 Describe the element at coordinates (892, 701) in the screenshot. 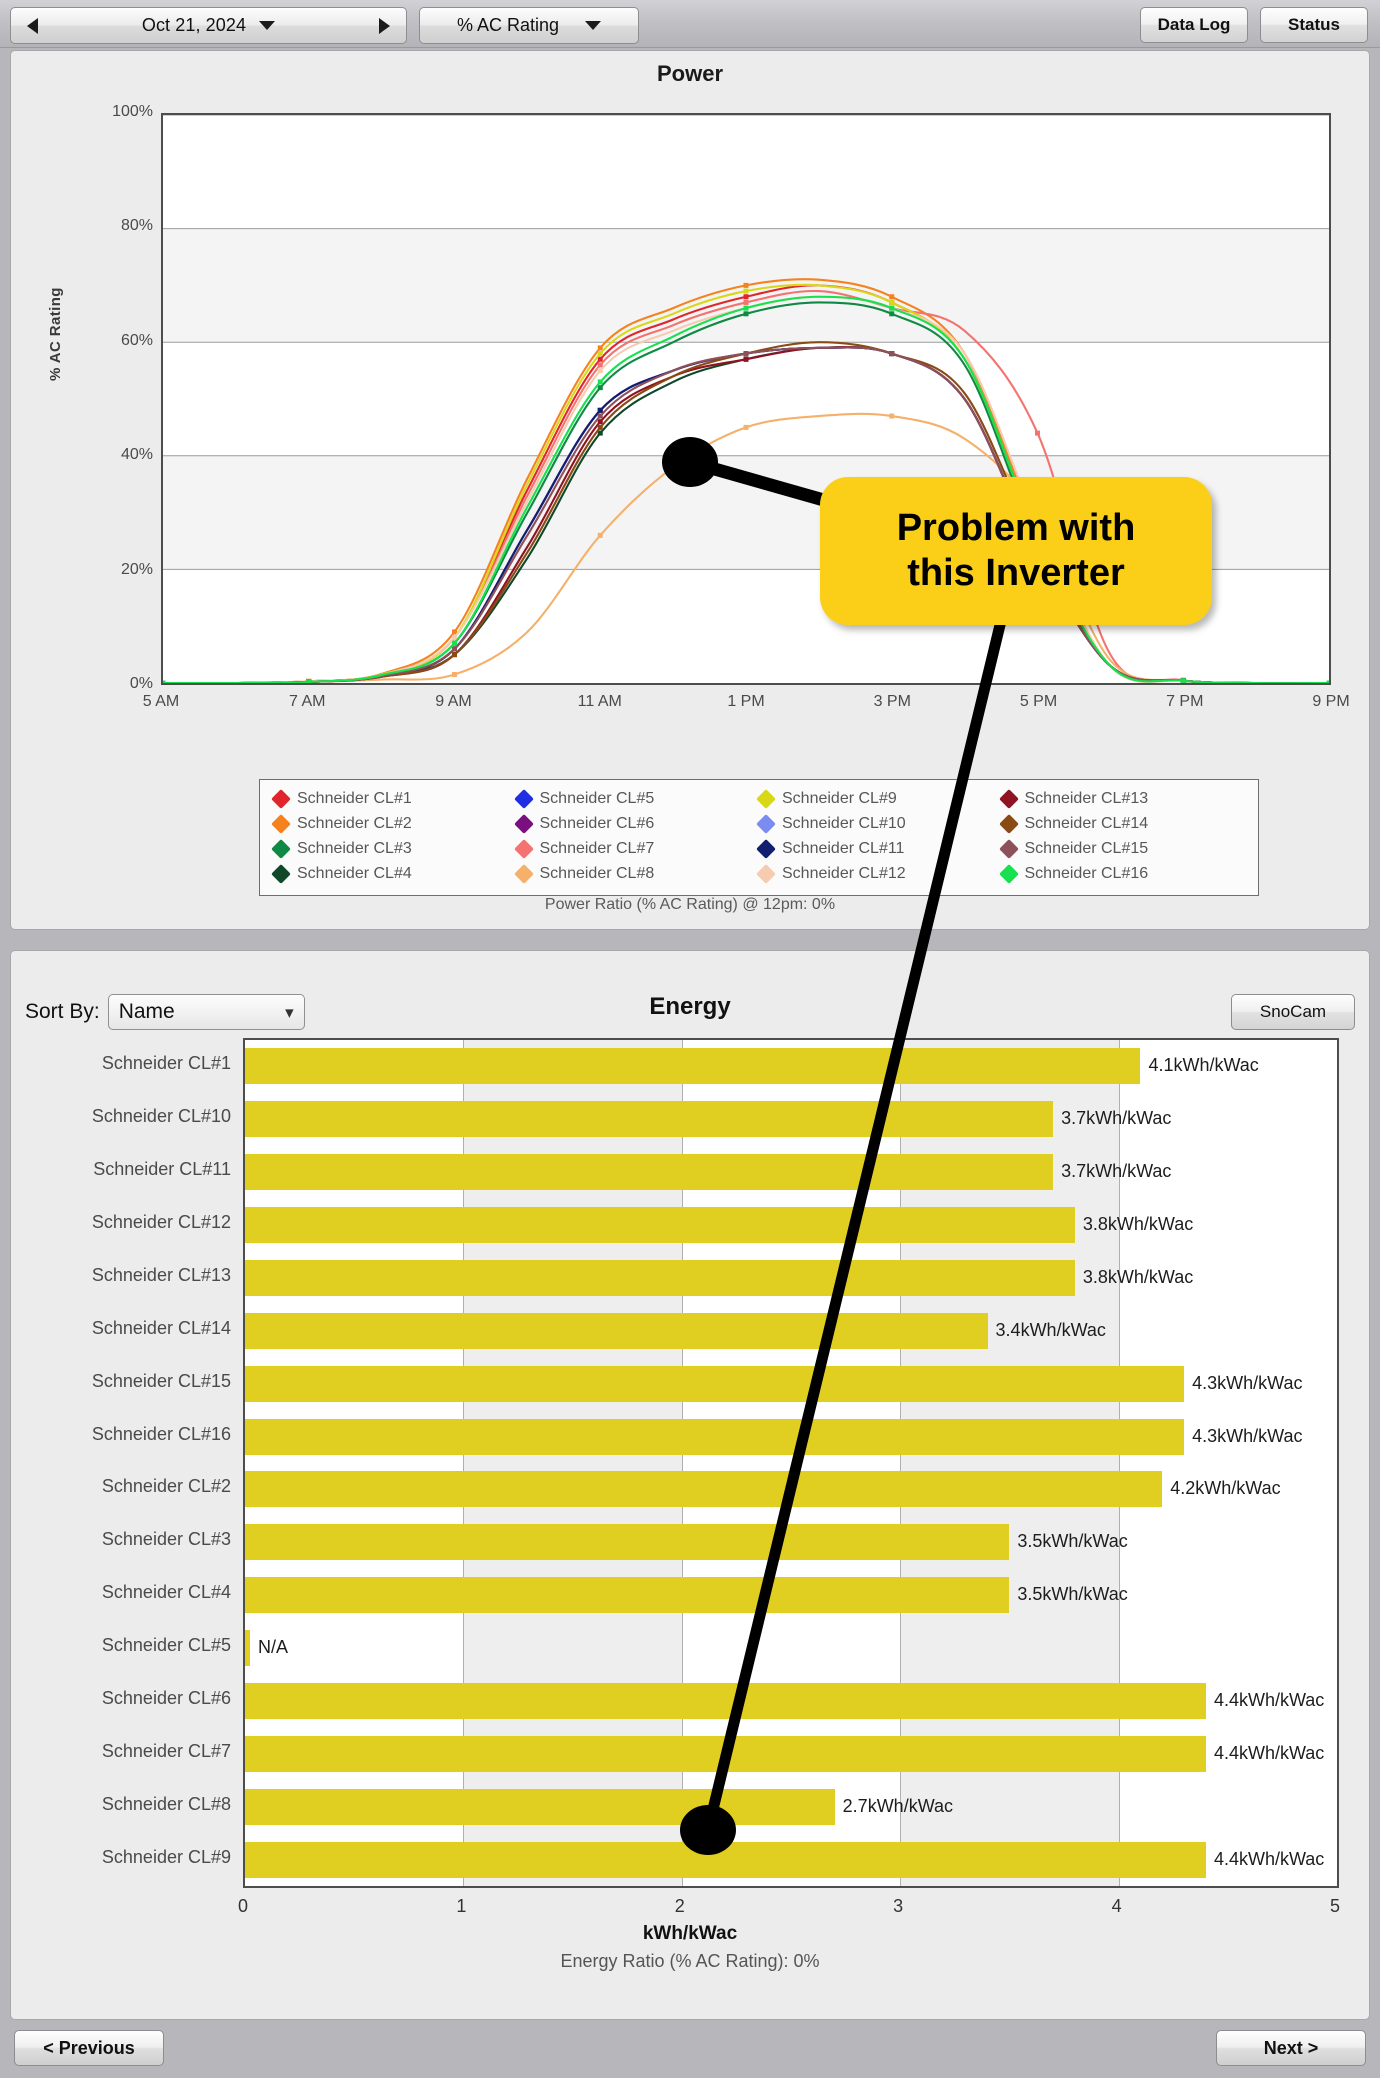

I see `power-x-tick: 3 PM` at that location.